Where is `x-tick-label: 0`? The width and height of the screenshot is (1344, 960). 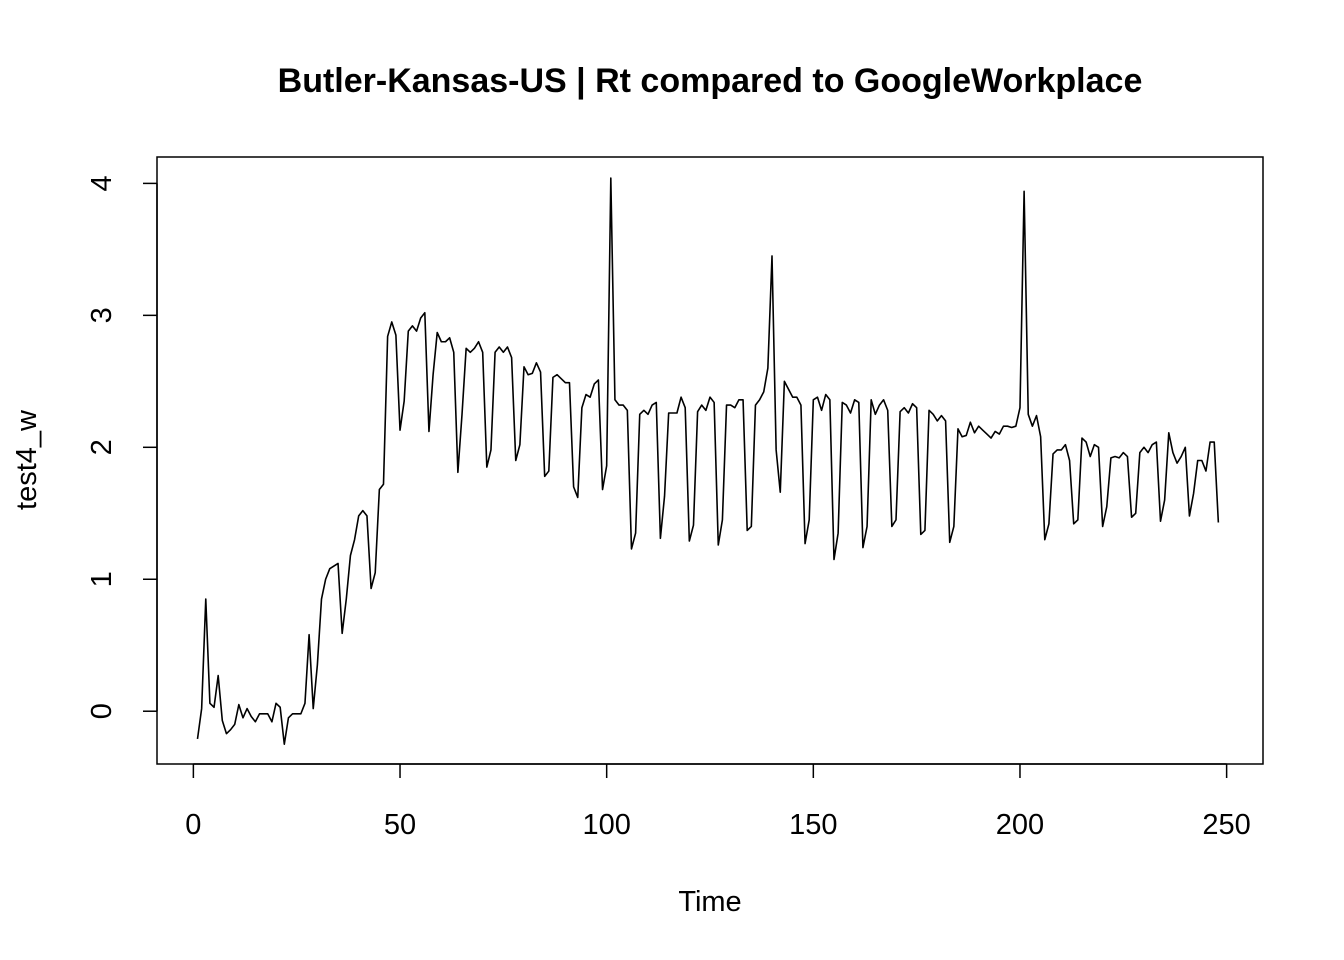
x-tick-label: 0 is located at coordinates (193, 825).